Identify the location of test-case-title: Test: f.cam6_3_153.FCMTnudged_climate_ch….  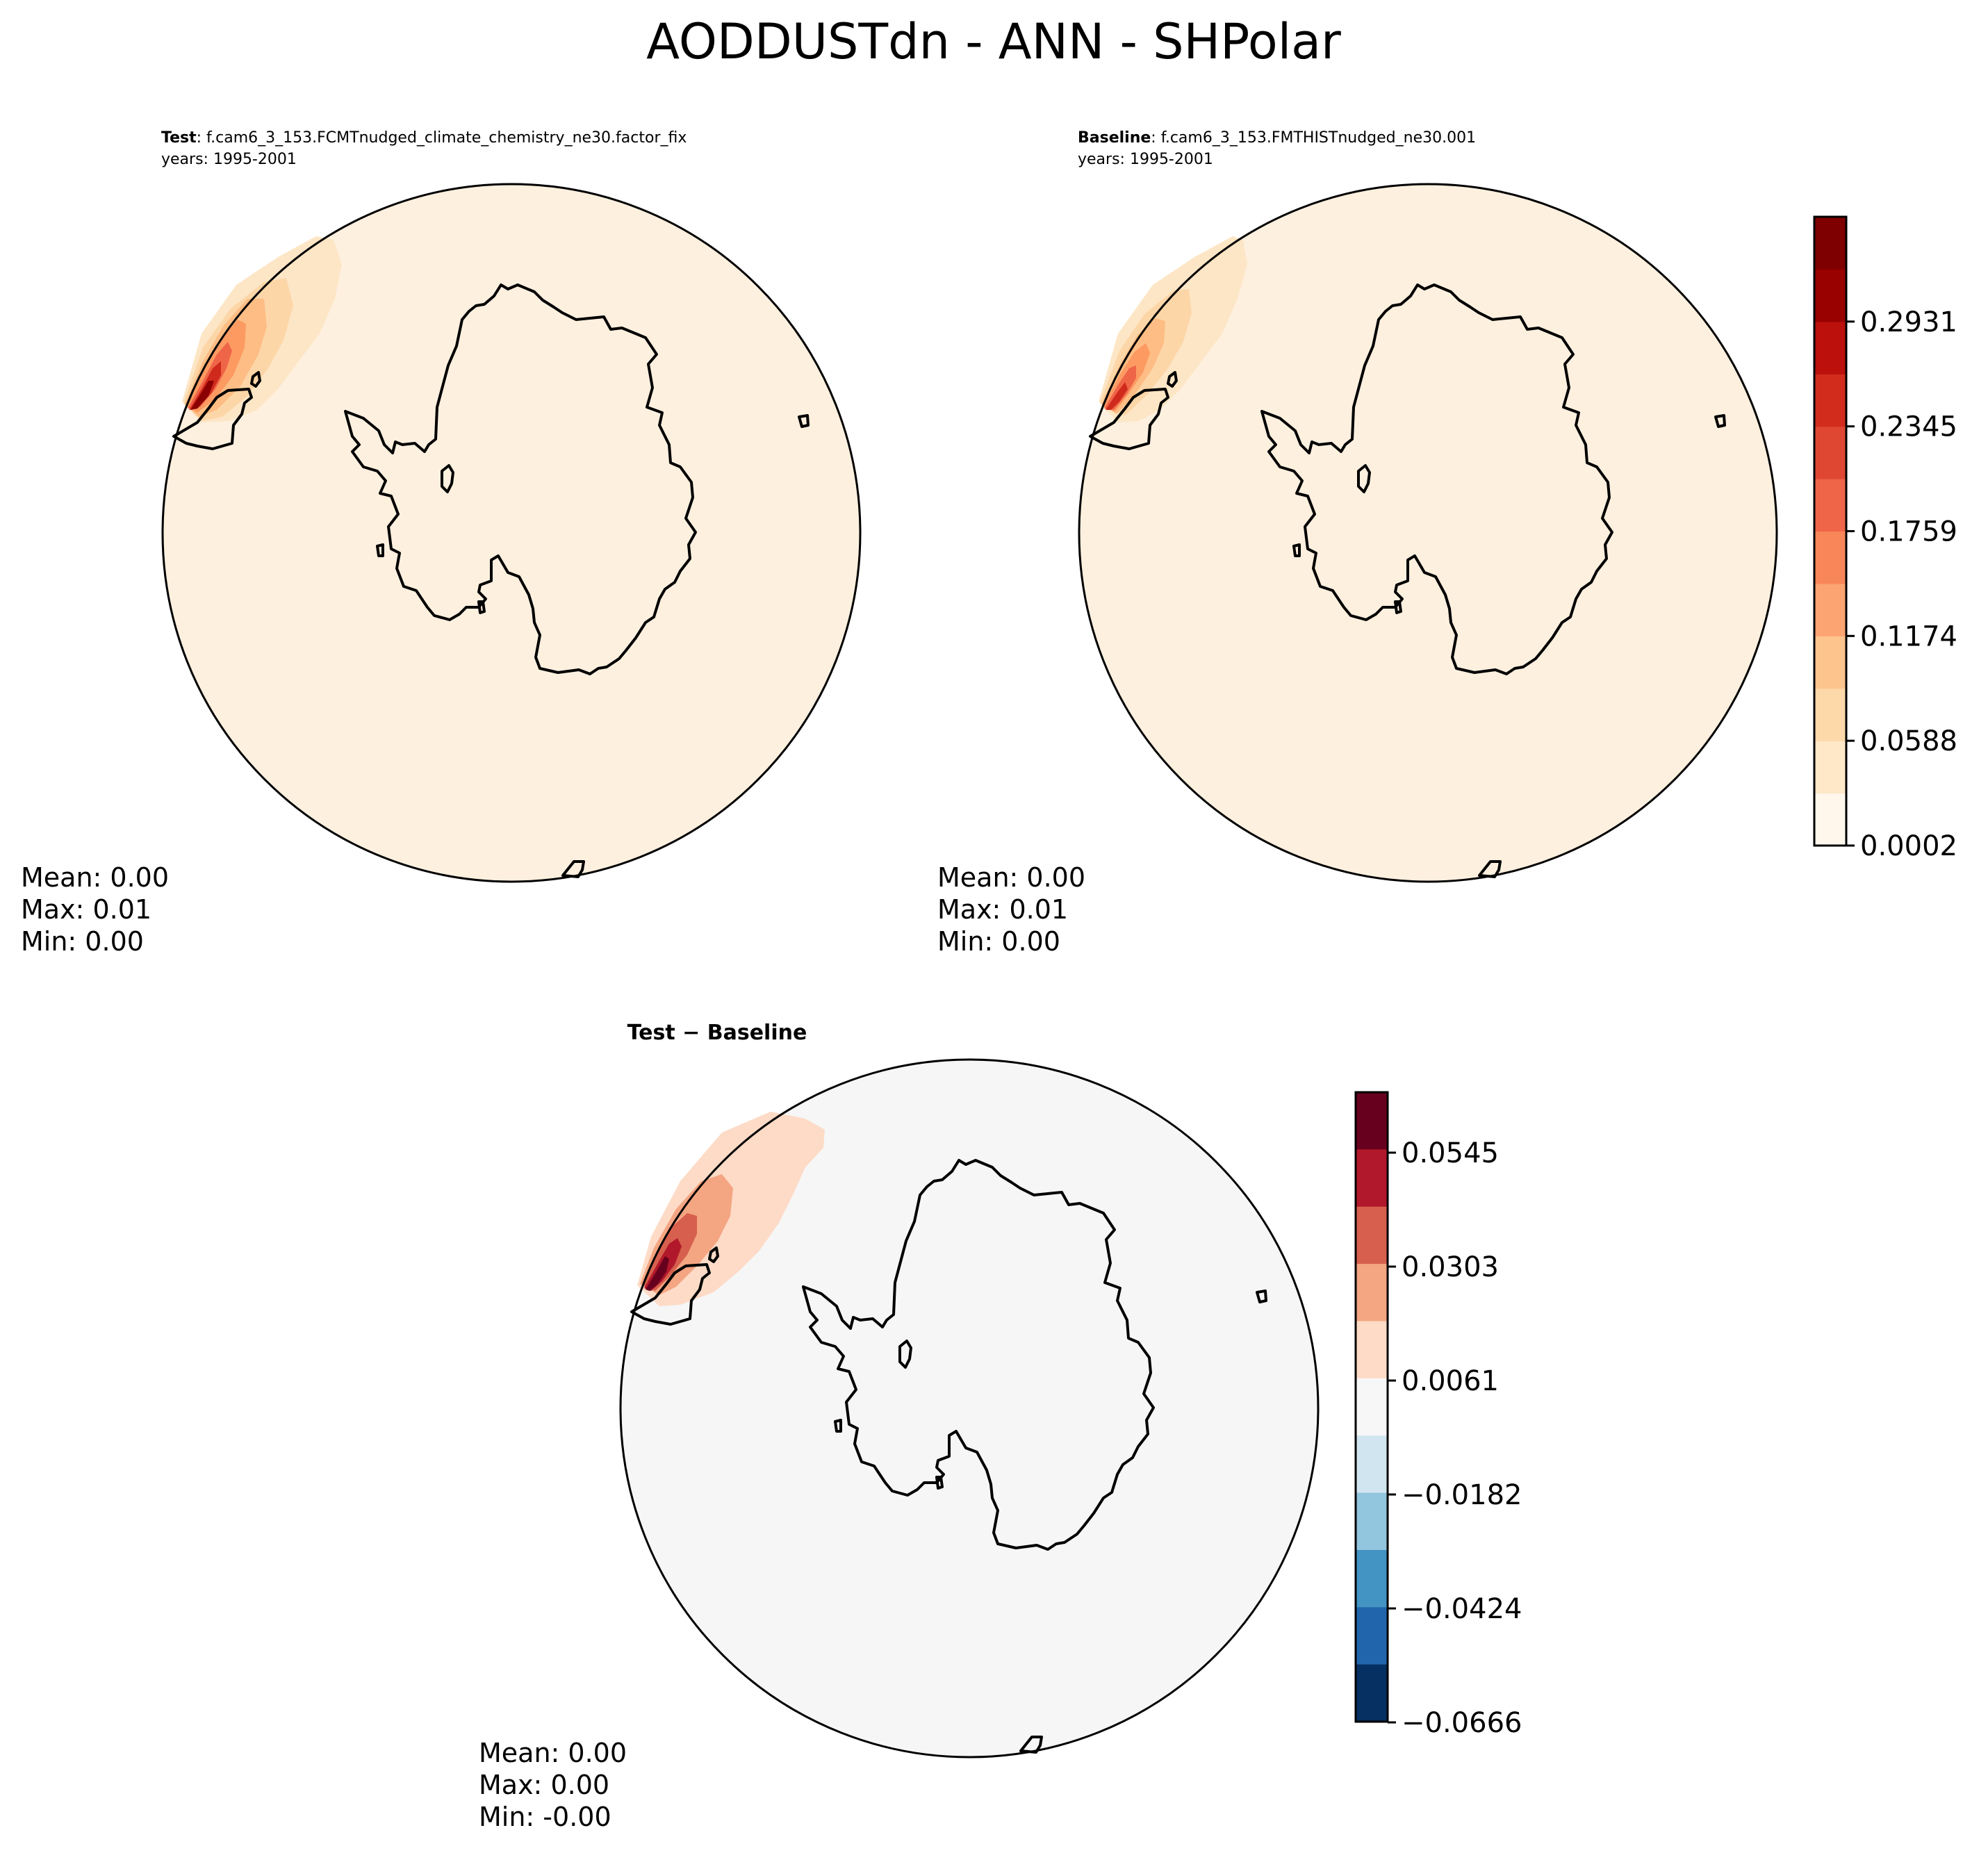
(424, 138).